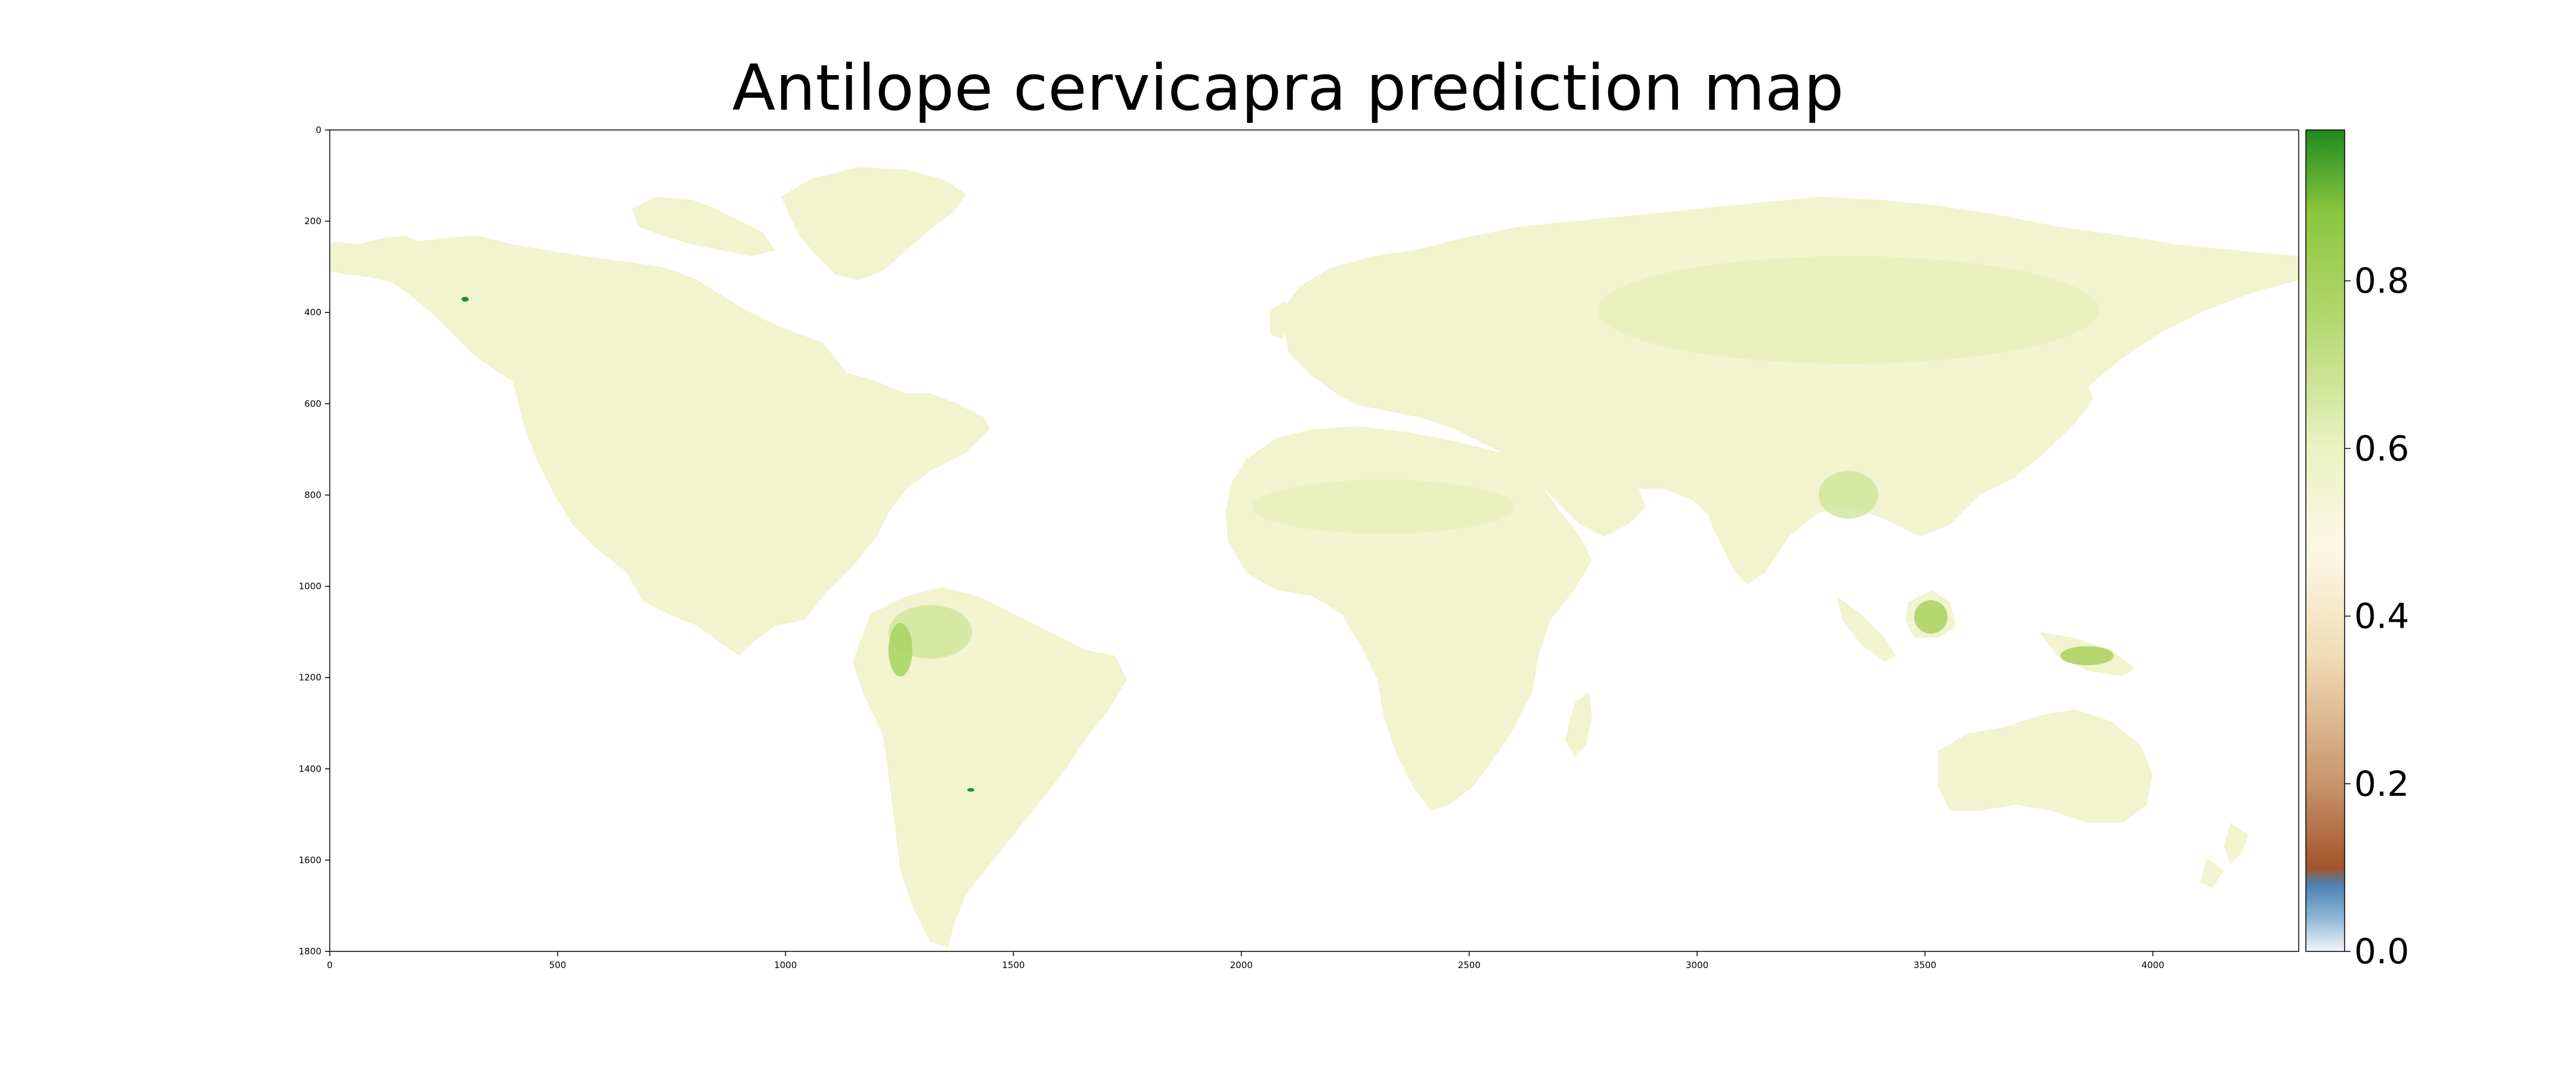 The width and height of the screenshot is (2576, 1073). I want to click on x-tick-label: 2000, so click(1242, 965).